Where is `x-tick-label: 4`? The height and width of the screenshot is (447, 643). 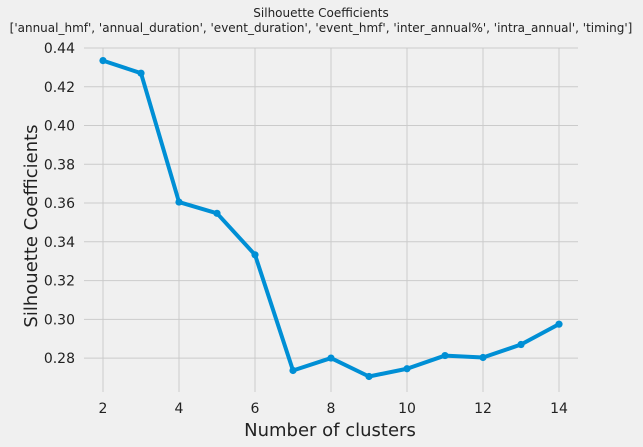
x-tick-label: 4 is located at coordinates (179, 409).